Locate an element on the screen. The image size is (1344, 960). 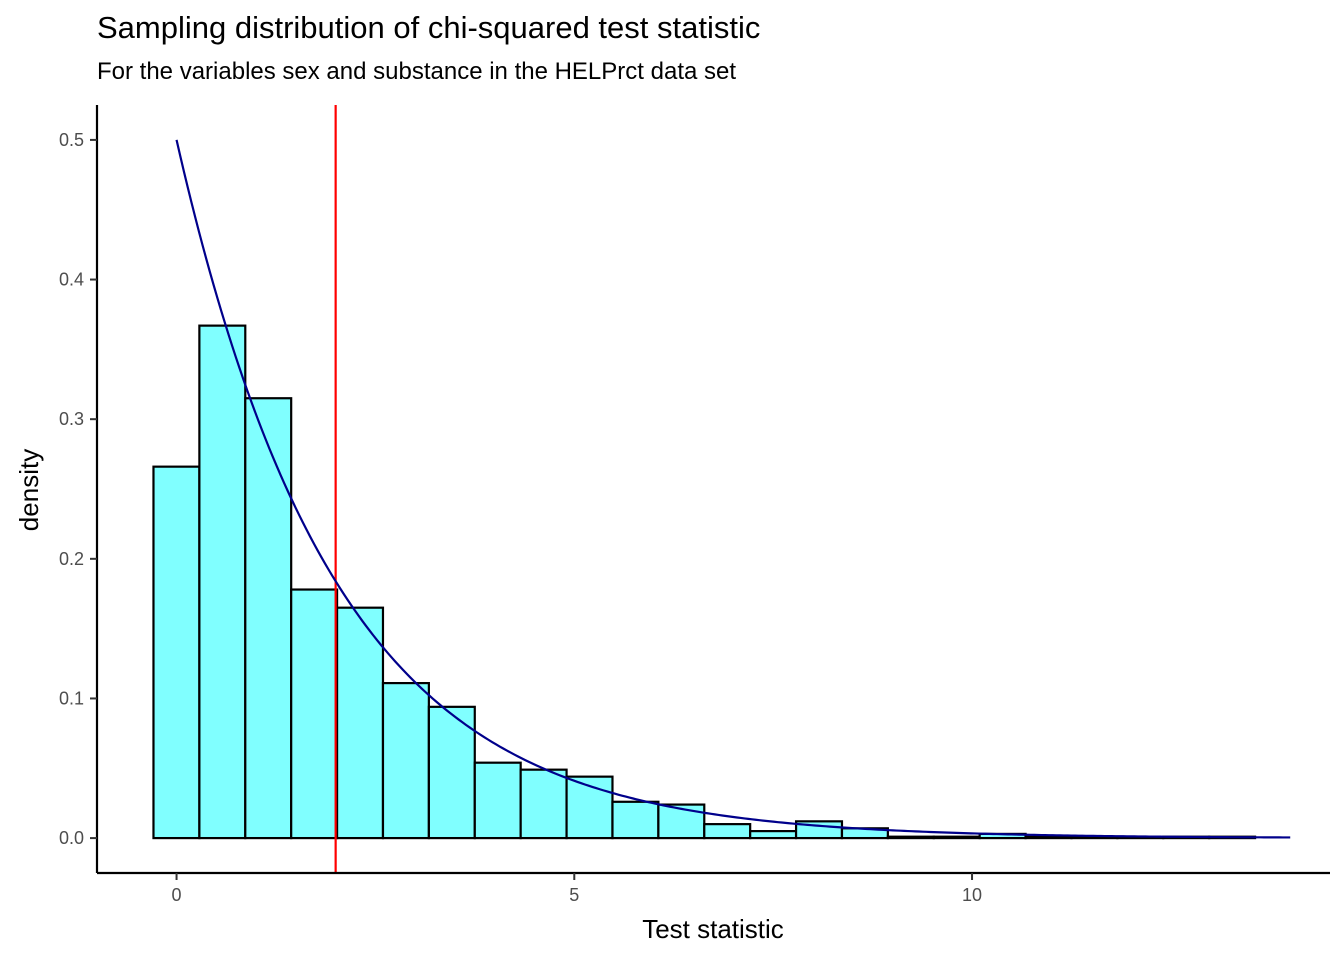
x-tick-label: 5 is located at coordinates (574, 895).